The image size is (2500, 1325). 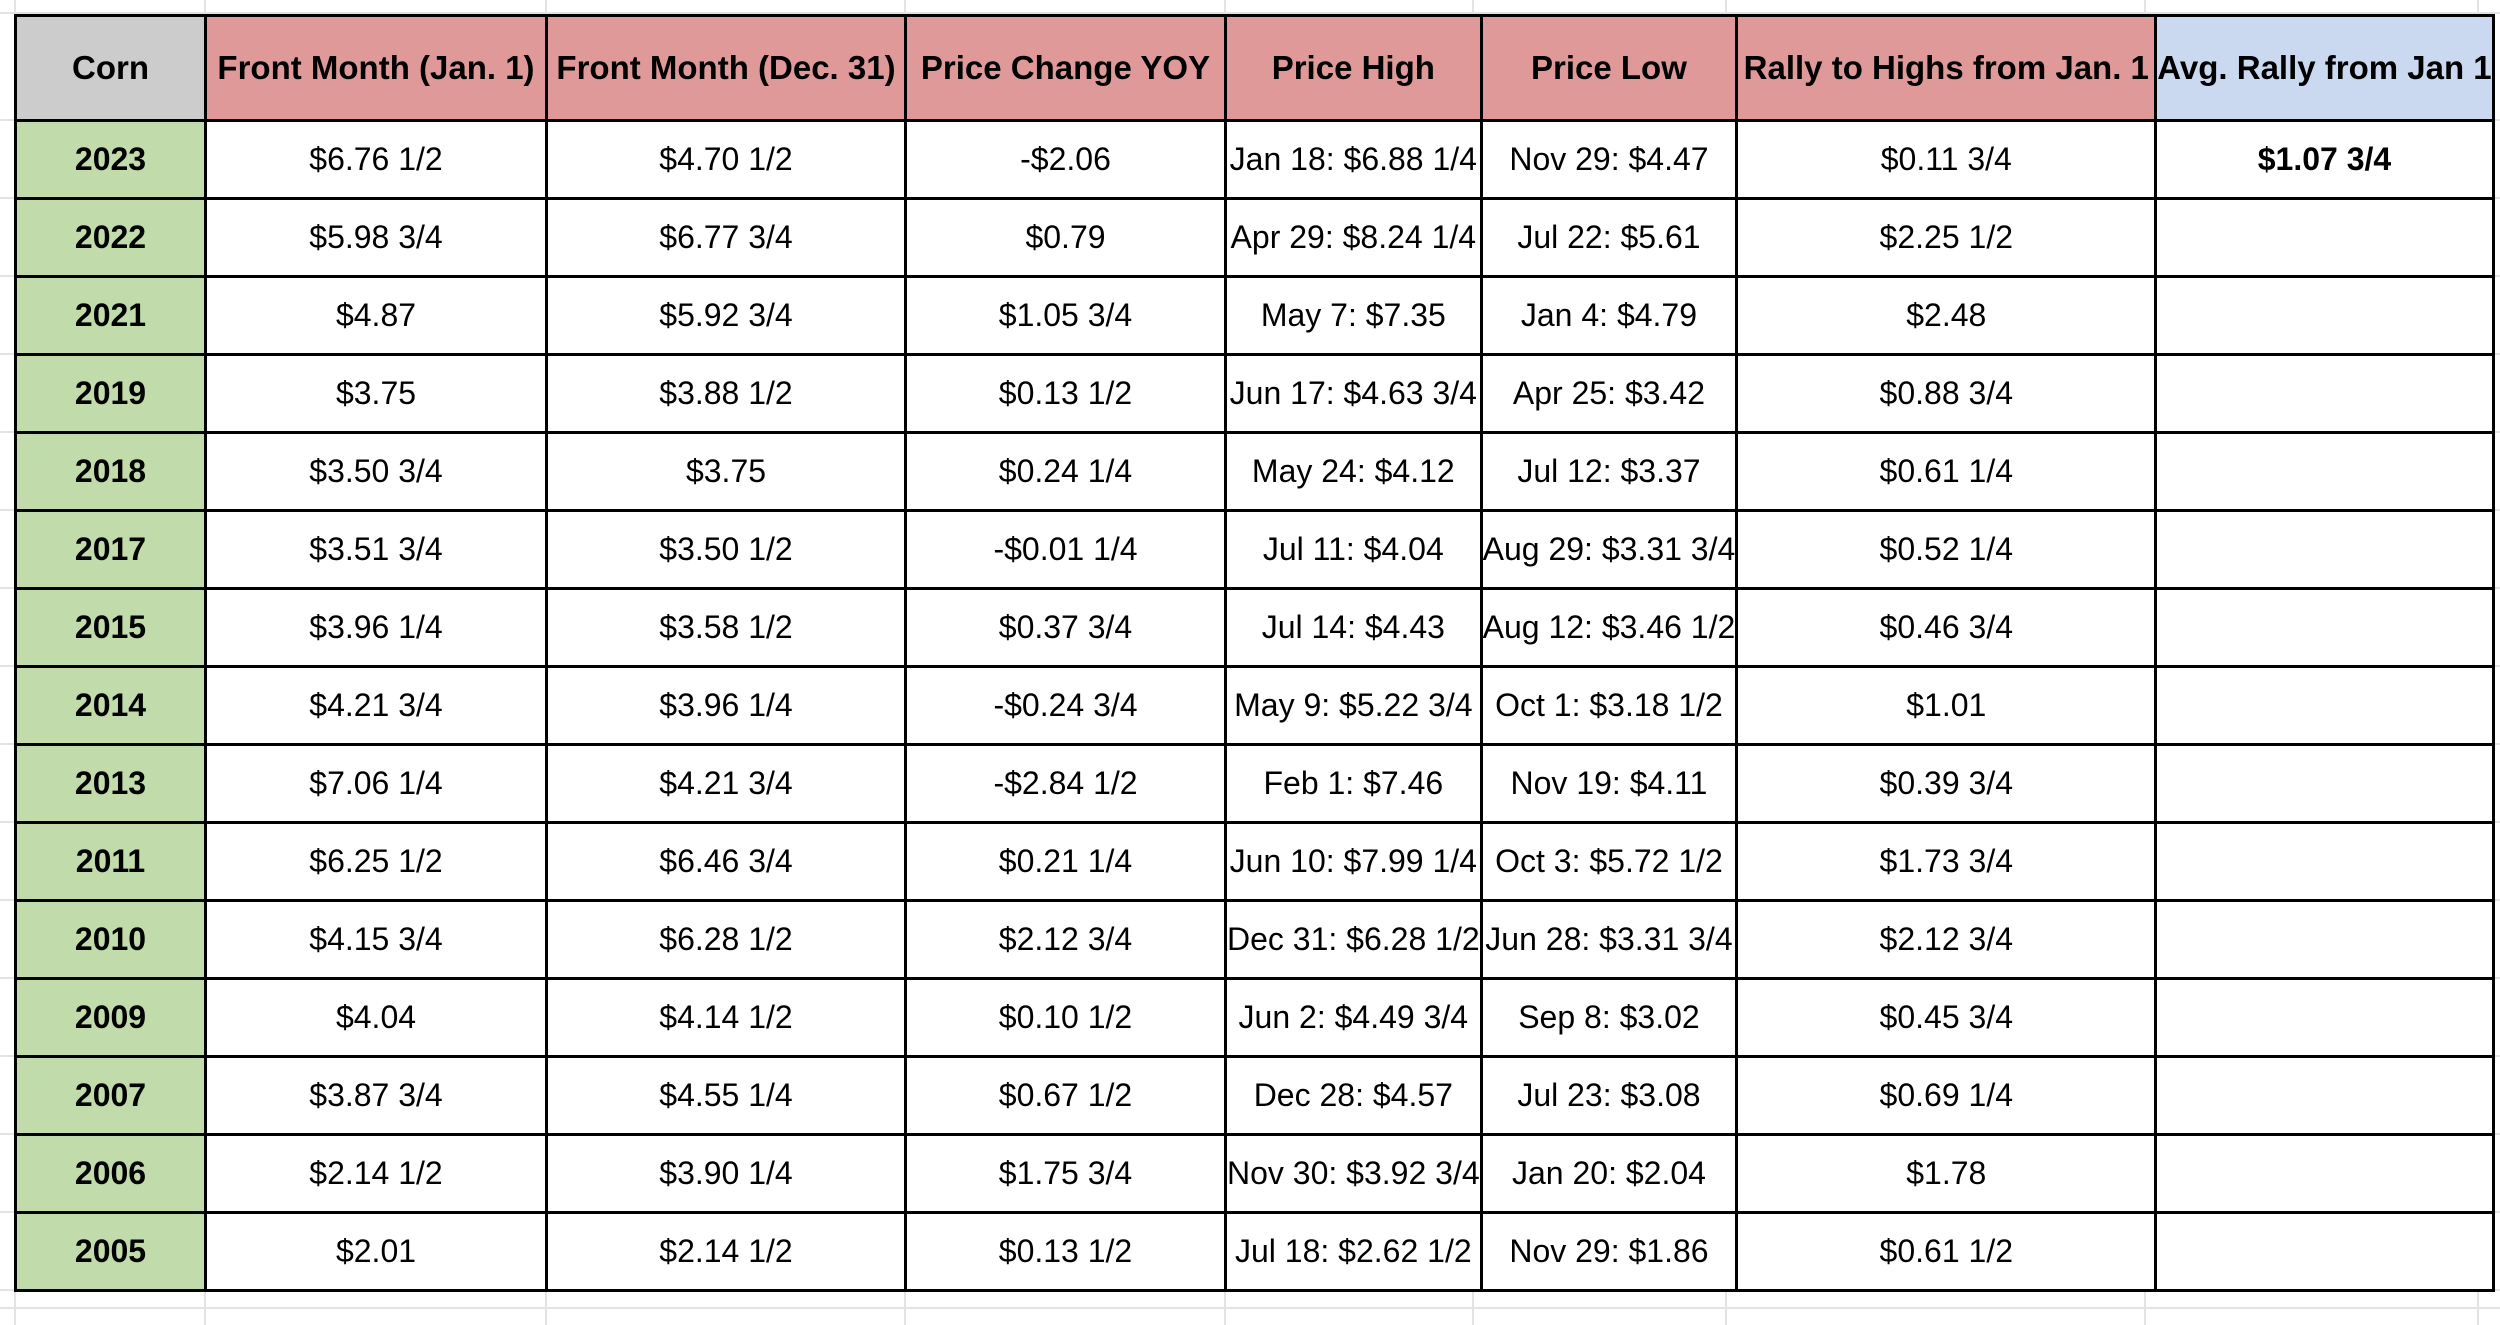 I want to click on front-month-dec31-cell: $6.77 3/4, so click(x=726, y=237).